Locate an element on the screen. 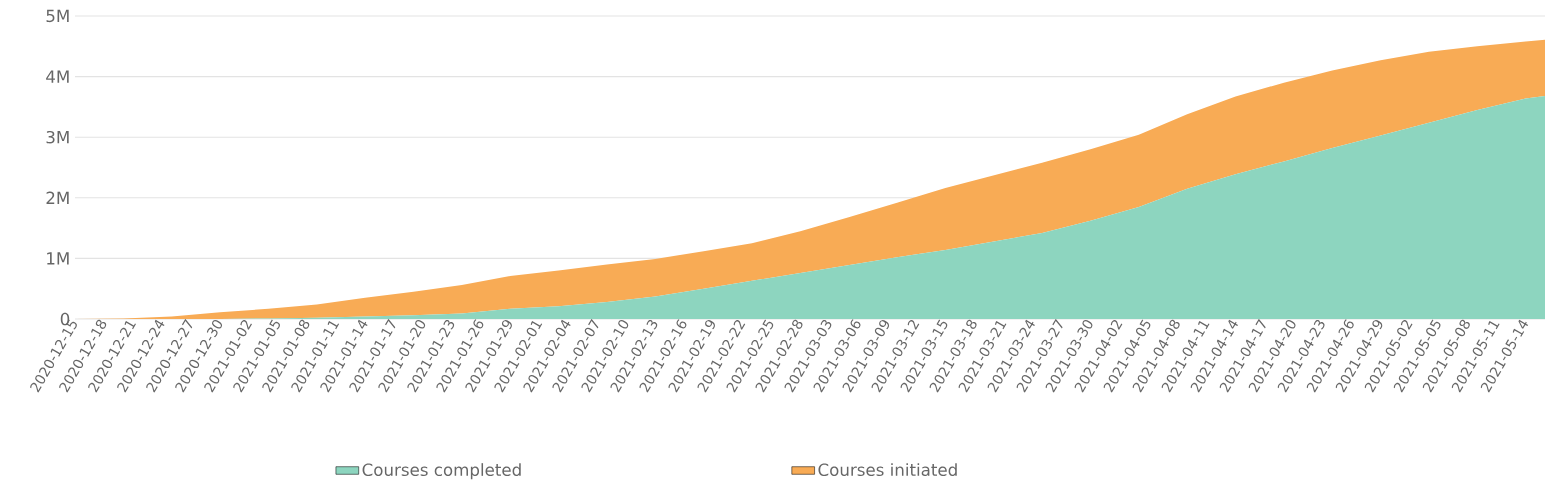  y-tick-label: 4M is located at coordinates (57, 76).